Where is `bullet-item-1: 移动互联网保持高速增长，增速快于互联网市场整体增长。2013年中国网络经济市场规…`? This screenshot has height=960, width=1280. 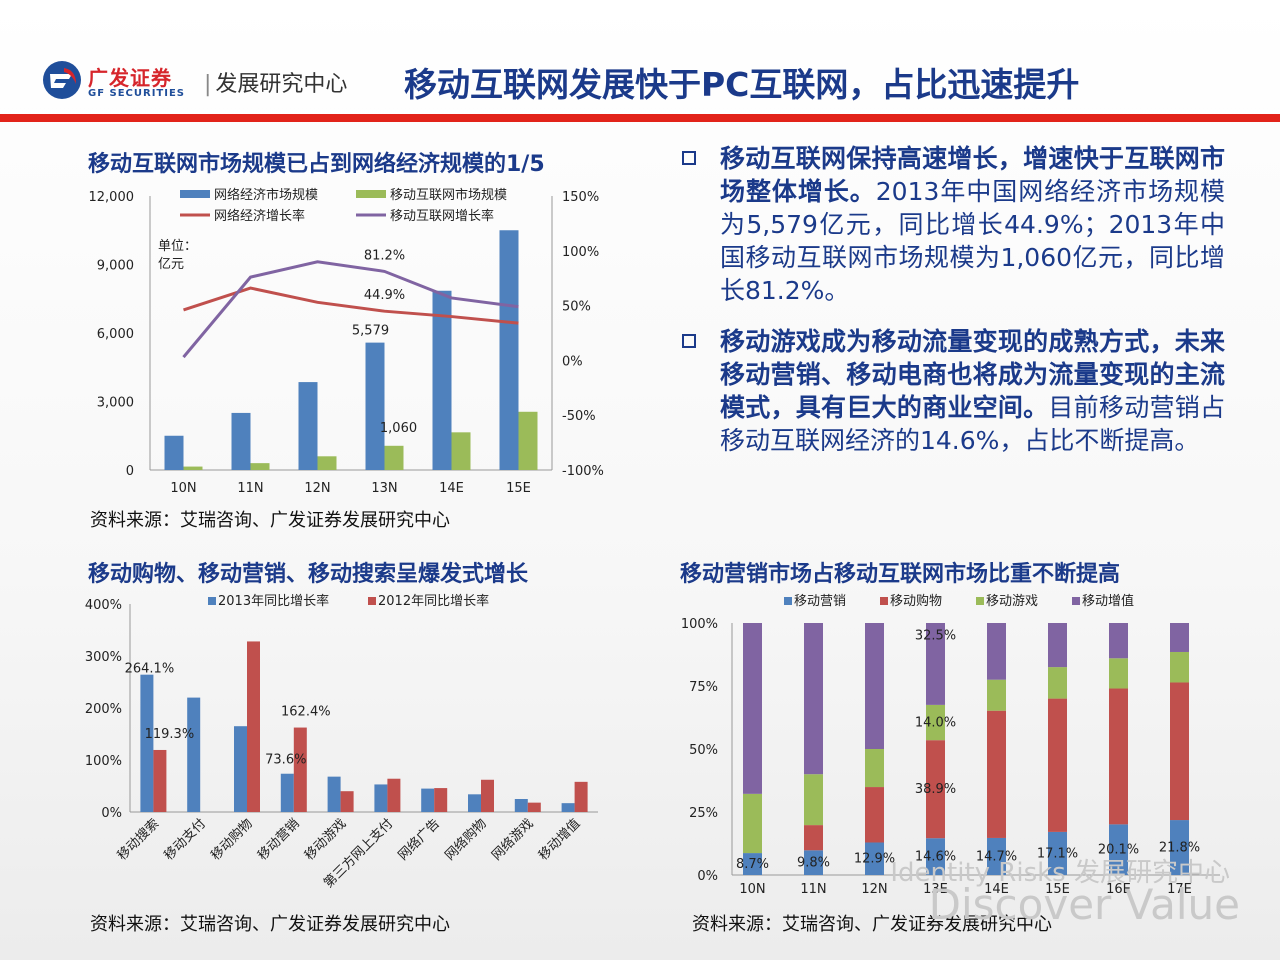 bullet-item-1: 移动互联网保持高速增长，增速快于互联网市场整体增长。2013年中国网络经济市场规… is located at coordinates (952, 224).